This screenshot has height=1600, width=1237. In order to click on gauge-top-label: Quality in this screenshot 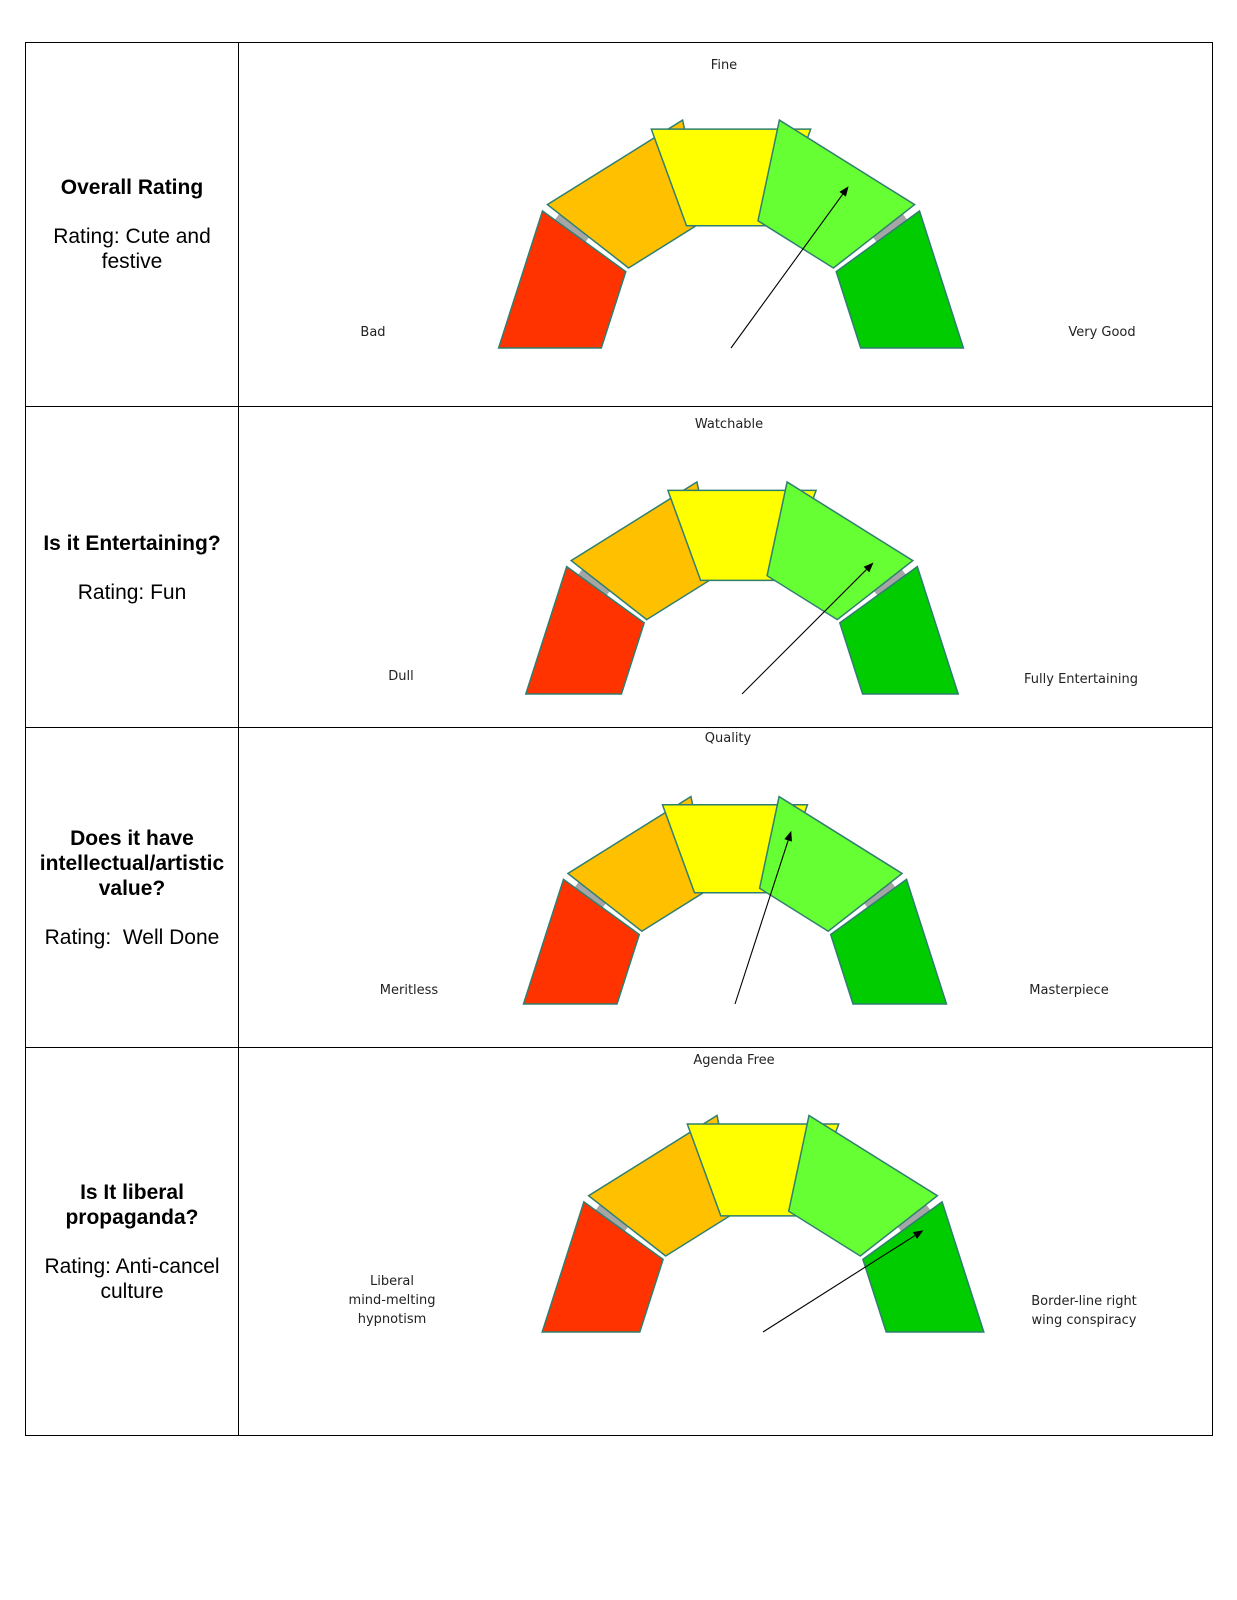, I will do `click(728, 738)`.